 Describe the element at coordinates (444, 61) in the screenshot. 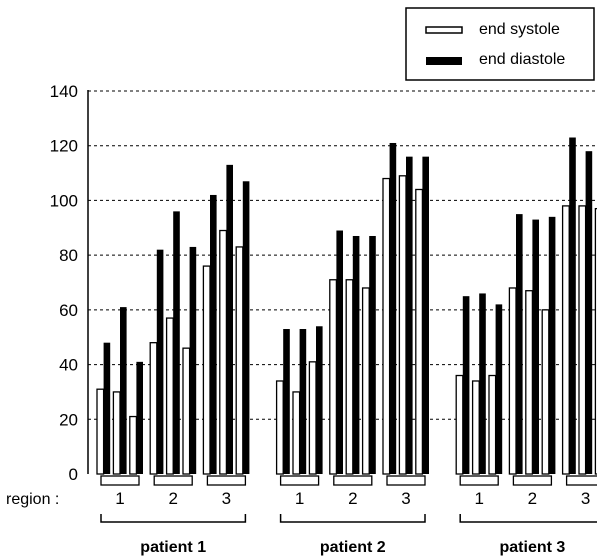

I see `legend-swatch-end-diastole` at that location.